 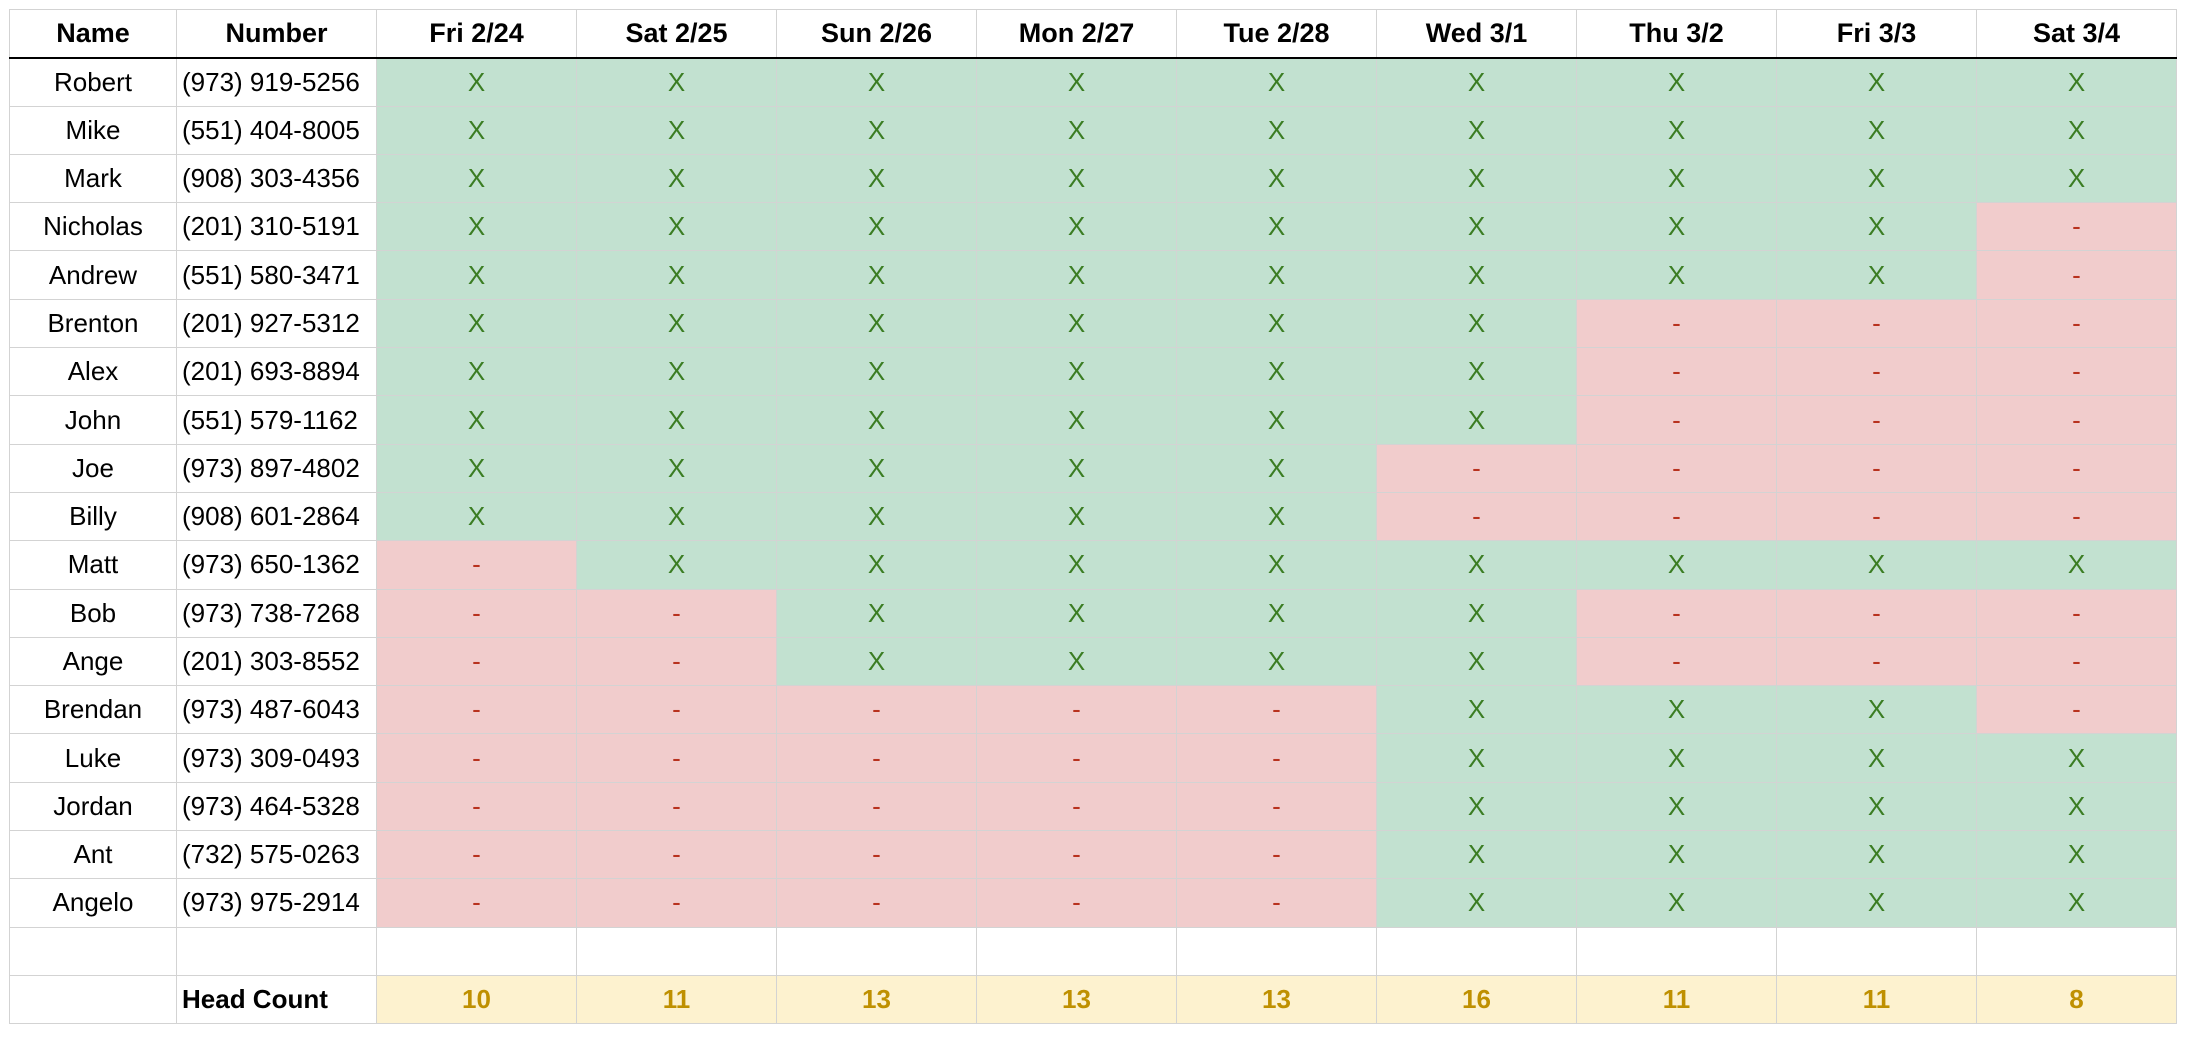 I want to click on phone-cell: (973) 975-2914, so click(x=276, y=903).